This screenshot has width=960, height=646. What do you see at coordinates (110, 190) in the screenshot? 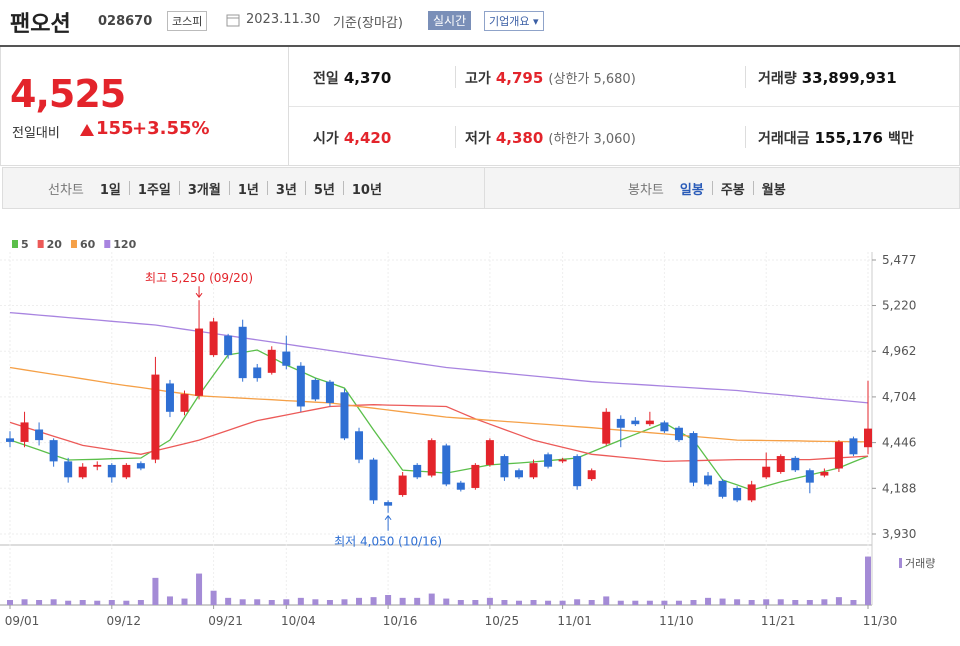
I see `tab: 1일` at bounding box center [110, 190].